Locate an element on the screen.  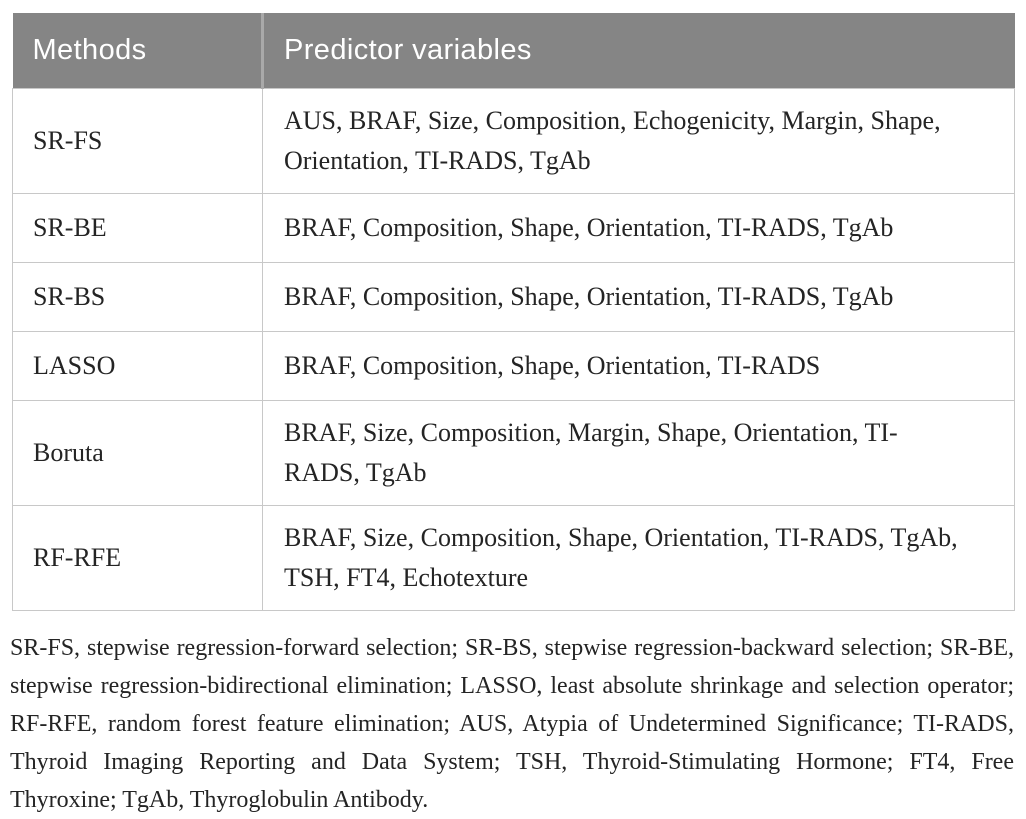
header-row: Methods Predictor variables is located at coordinates (513, 51).